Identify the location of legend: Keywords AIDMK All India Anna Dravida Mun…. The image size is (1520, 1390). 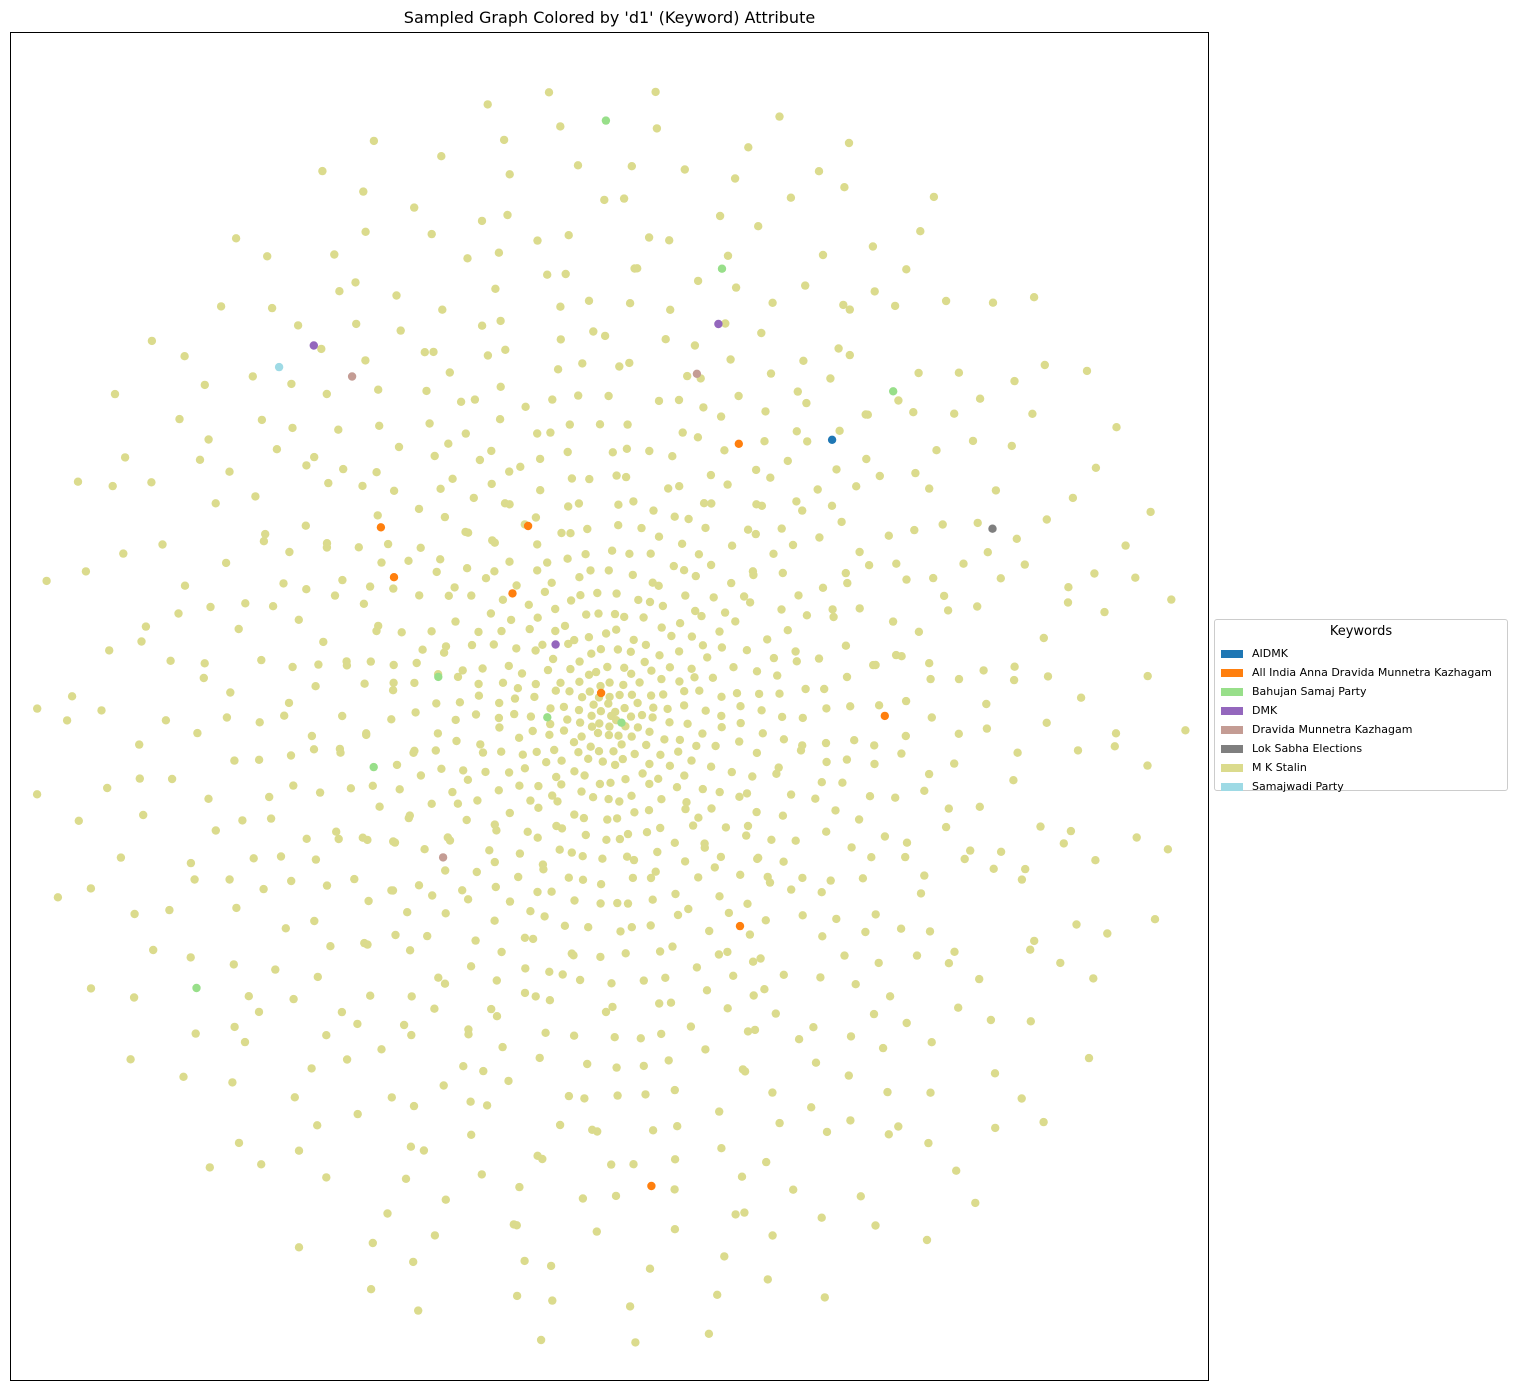
(1361, 706).